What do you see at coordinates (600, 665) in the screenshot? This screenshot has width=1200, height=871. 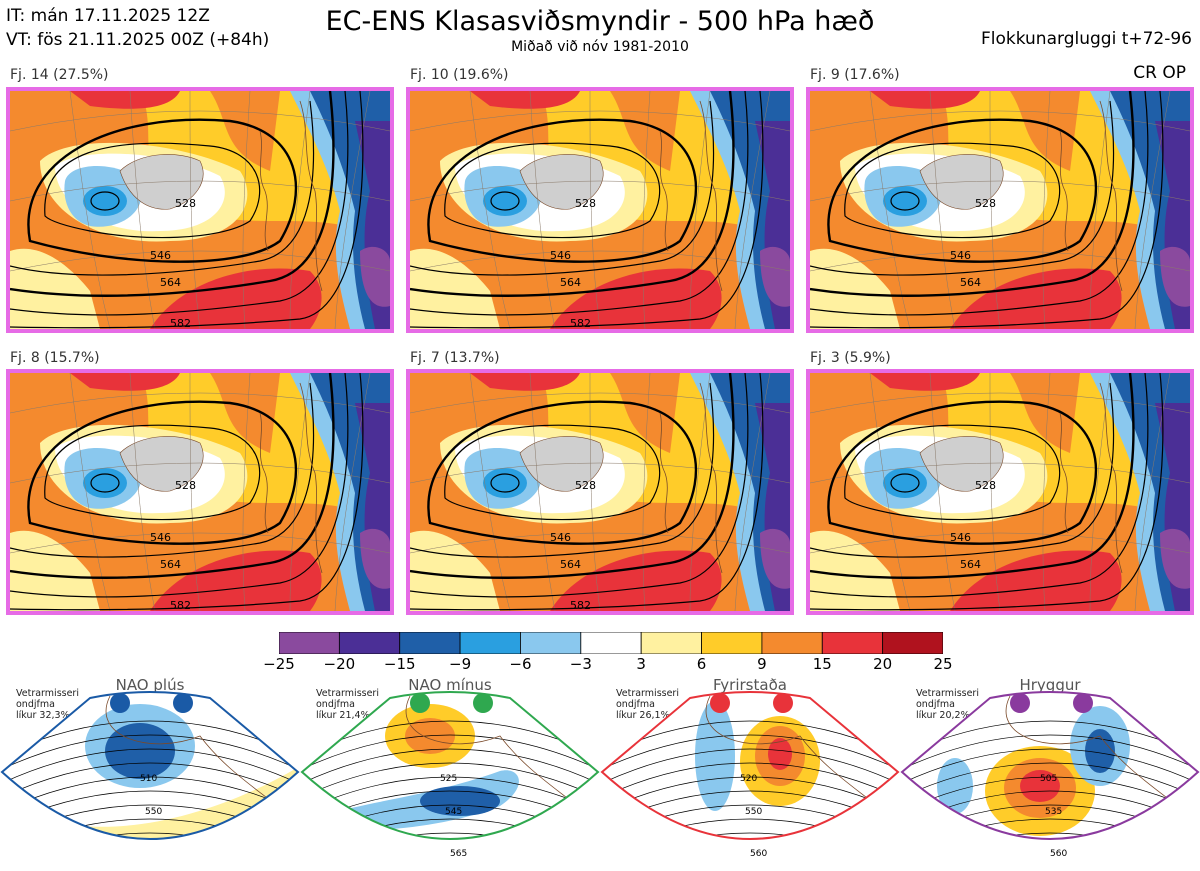 I see `colorbar-tick-labels: −25 −20 −15 −9 −6 −3 3 6 9 15 20 25` at bounding box center [600, 665].